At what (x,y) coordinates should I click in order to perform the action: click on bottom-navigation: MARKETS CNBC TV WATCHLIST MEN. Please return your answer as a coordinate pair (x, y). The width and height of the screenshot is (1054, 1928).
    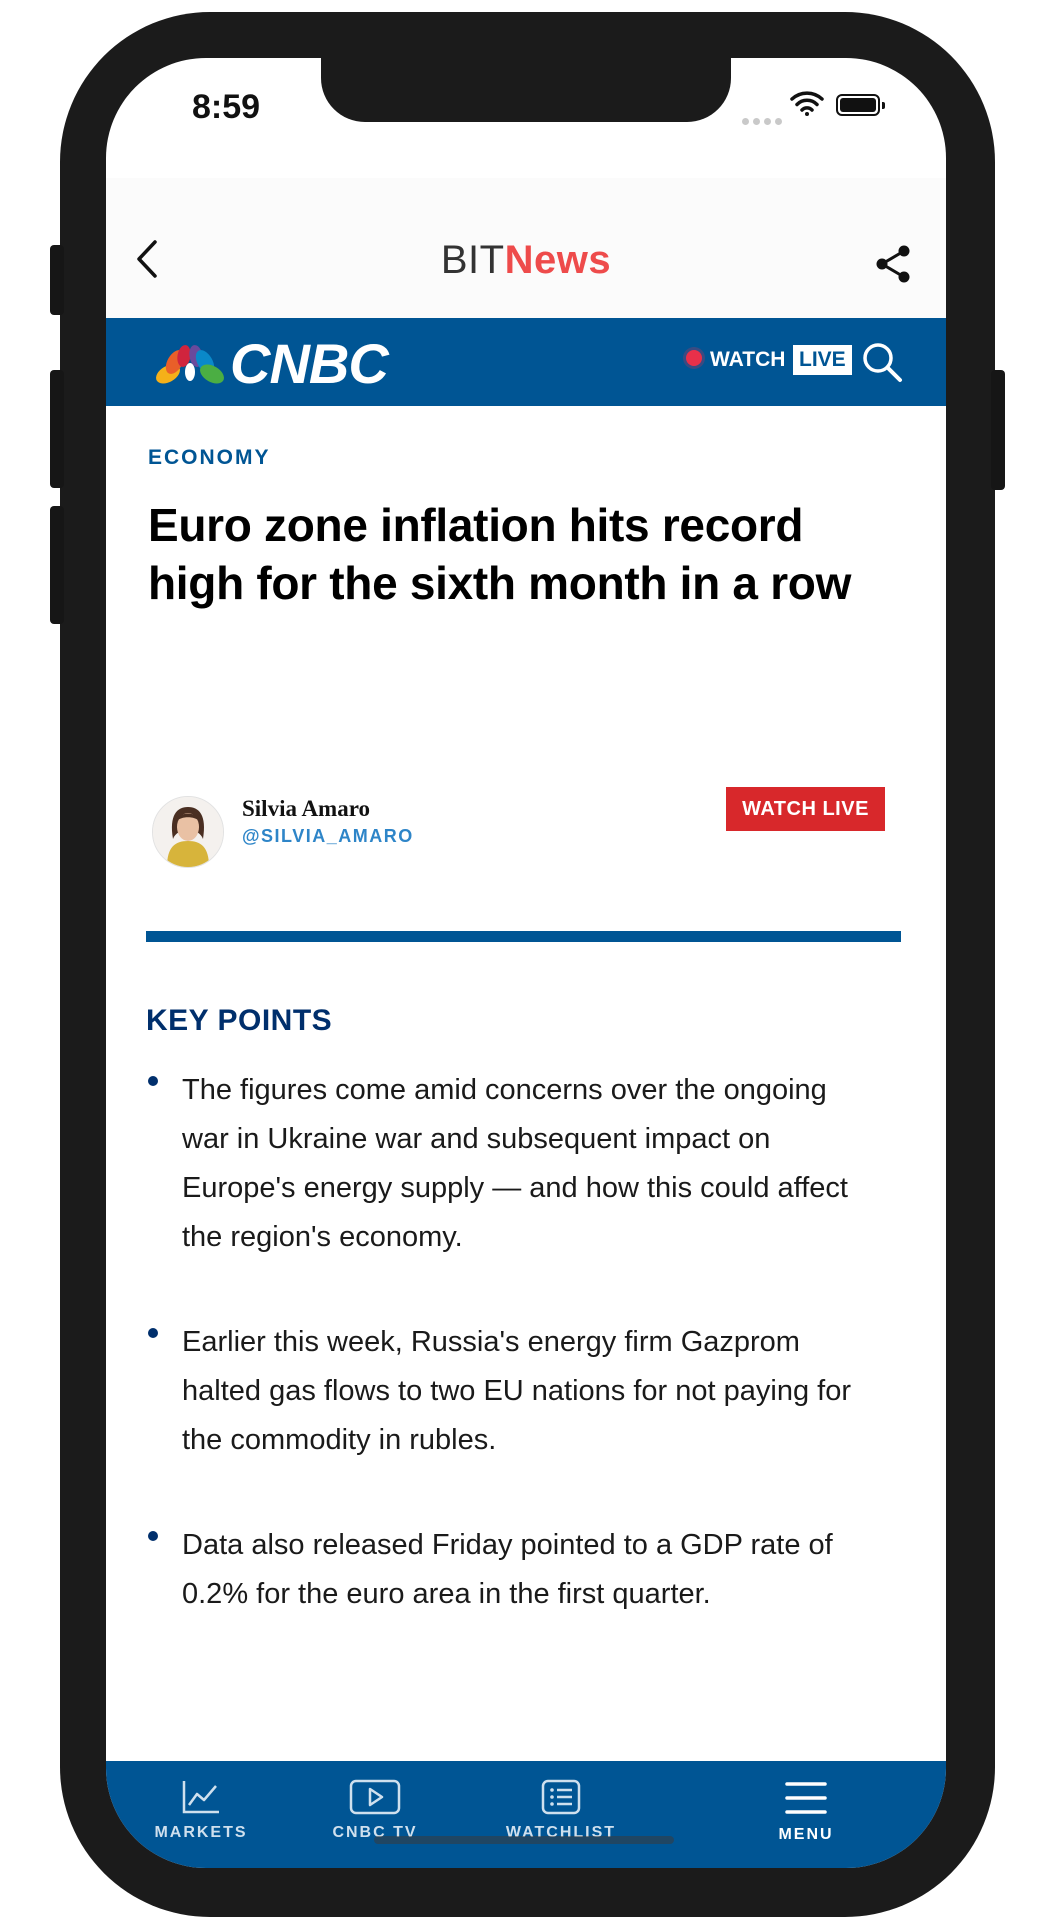
    Looking at the image, I should click on (526, 1814).